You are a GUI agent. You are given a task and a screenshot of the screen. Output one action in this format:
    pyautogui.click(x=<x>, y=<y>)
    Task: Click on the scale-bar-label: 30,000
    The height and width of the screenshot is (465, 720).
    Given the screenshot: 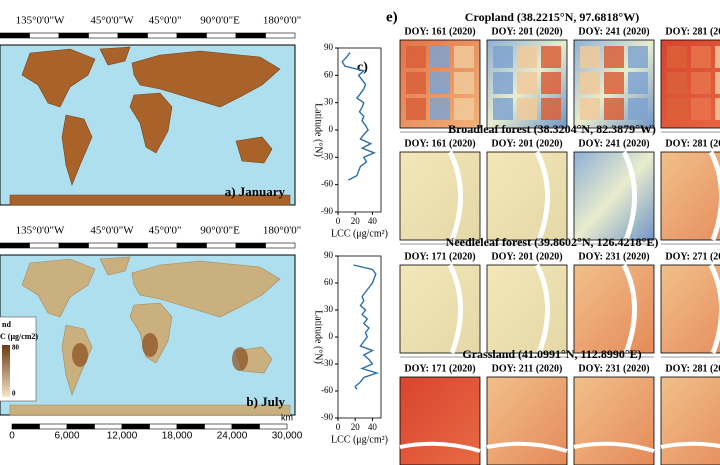 What is the action you would take?
    pyautogui.click(x=287, y=436)
    